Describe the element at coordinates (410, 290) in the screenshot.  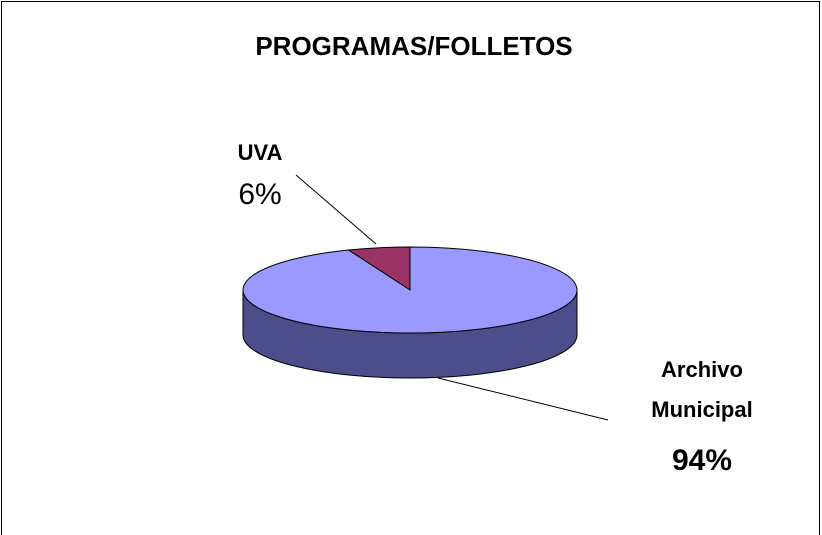
I see `pie-slice` at that location.